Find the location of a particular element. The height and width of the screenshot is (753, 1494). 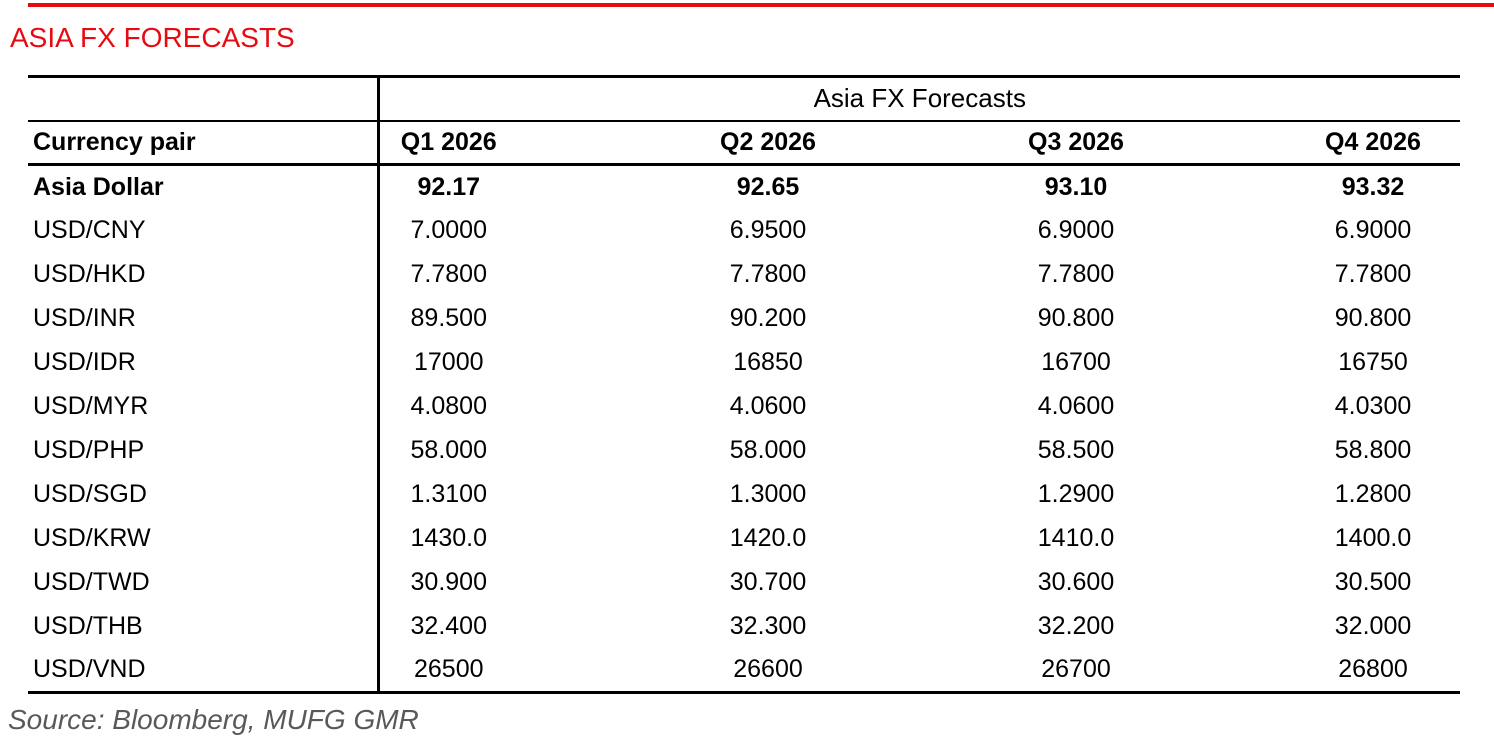

forecast-value-q4: 6.9000 is located at coordinates (1373, 230).